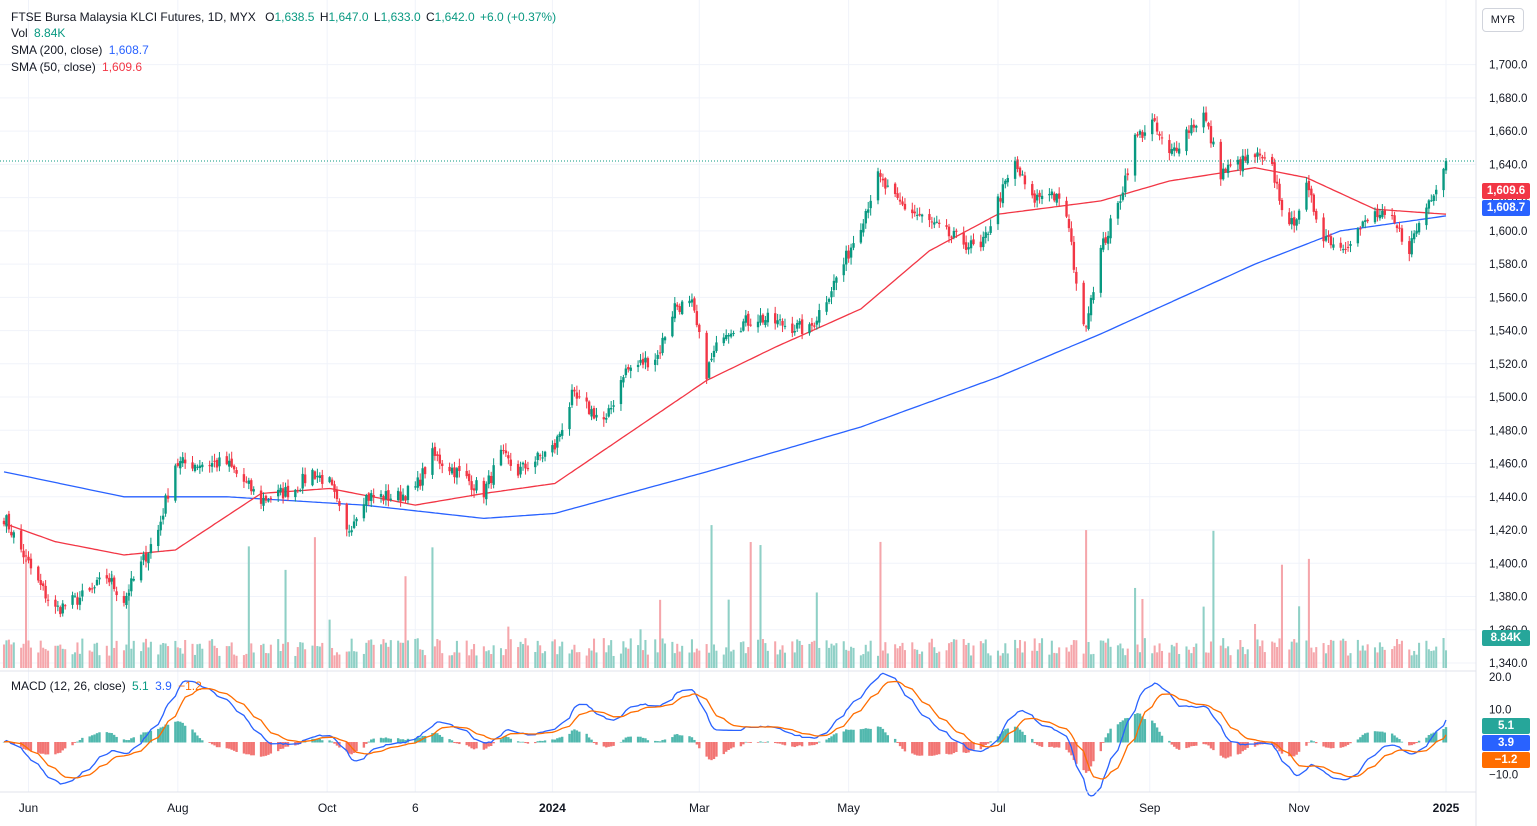 This screenshot has height=826, width=1537. What do you see at coordinates (163, 686) in the screenshot?
I see `signal-value: 3.9` at bounding box center [163, 686].